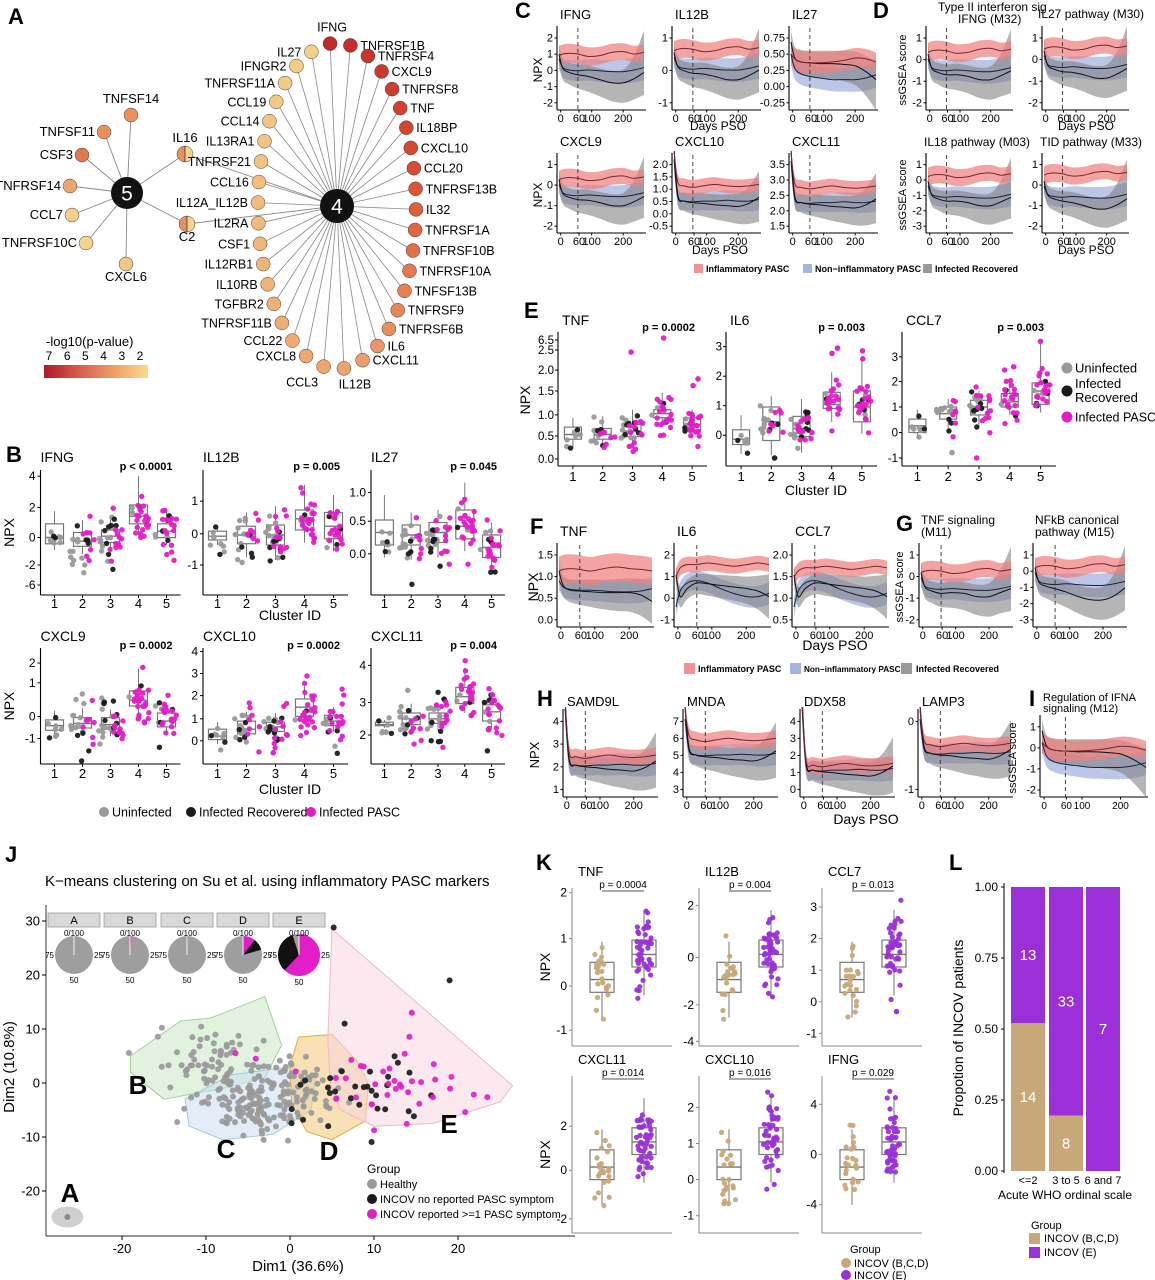 Image resolution: width=1155 pixels, height=1280 pixels. I want to click on svg-text: J, so click(11, 854).